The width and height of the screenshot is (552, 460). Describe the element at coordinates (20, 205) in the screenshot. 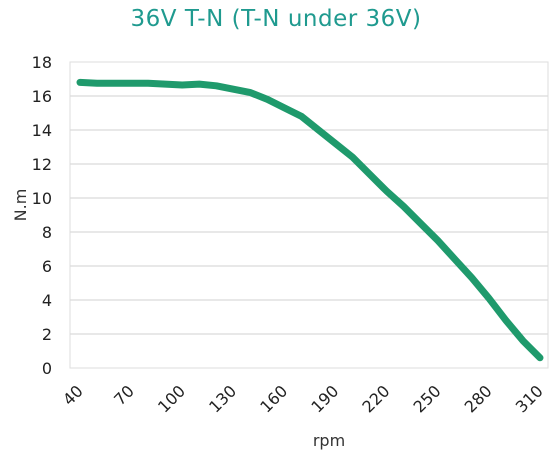

I see `y-axis-label: N.m` at that location.